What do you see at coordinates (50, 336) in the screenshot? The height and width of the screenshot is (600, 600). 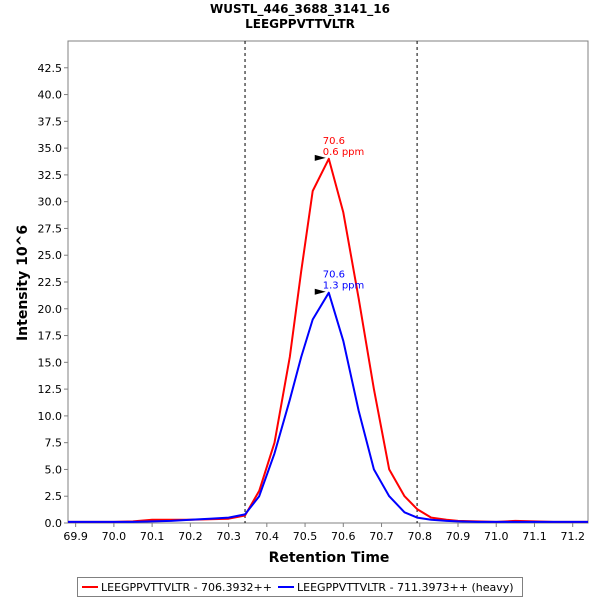 I see `y-tick-label-7: 17.5` at bounding box center [50, 336].